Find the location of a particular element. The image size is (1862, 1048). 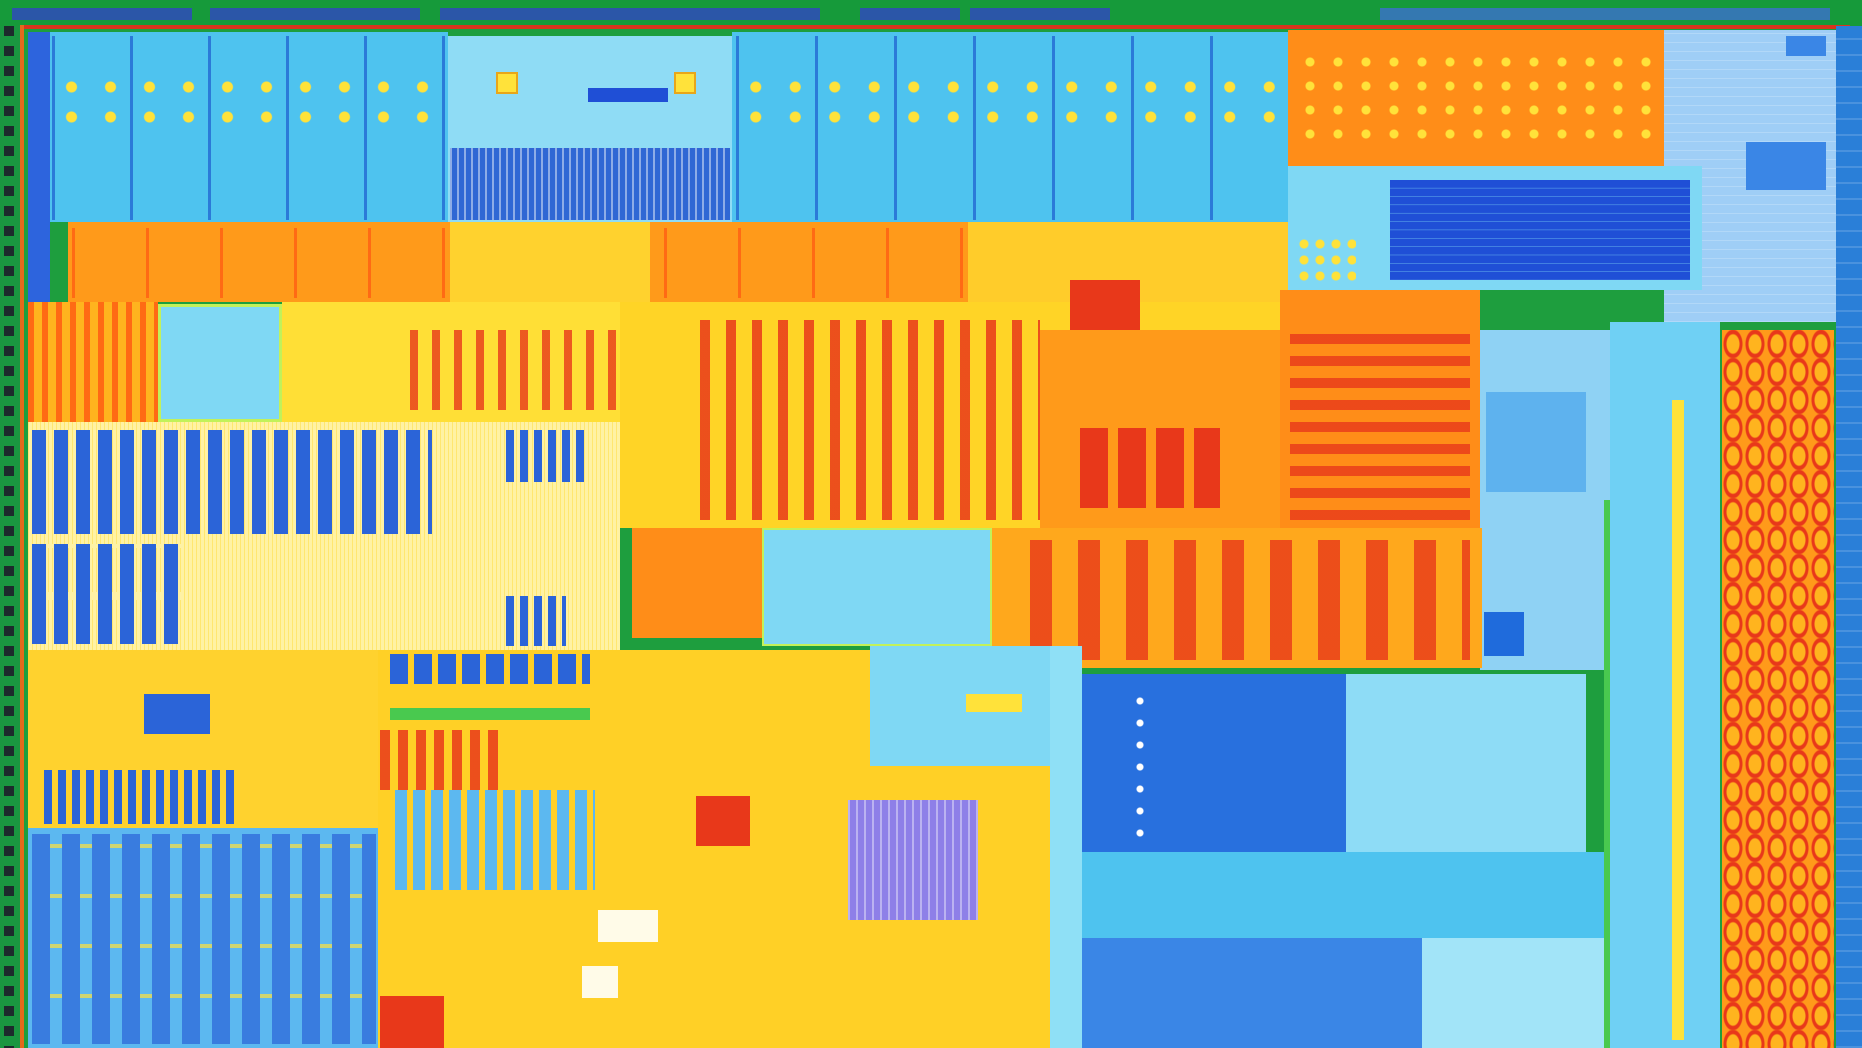

mid-left-red-bits is located at coordinates (530, 370).